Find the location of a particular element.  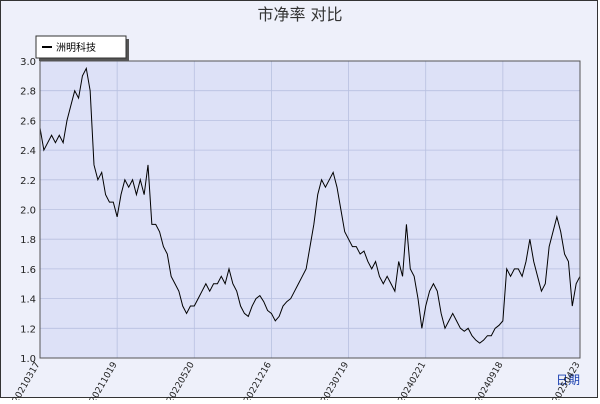

y-tick-label: 2.8 is located at coordinates (28, 92).